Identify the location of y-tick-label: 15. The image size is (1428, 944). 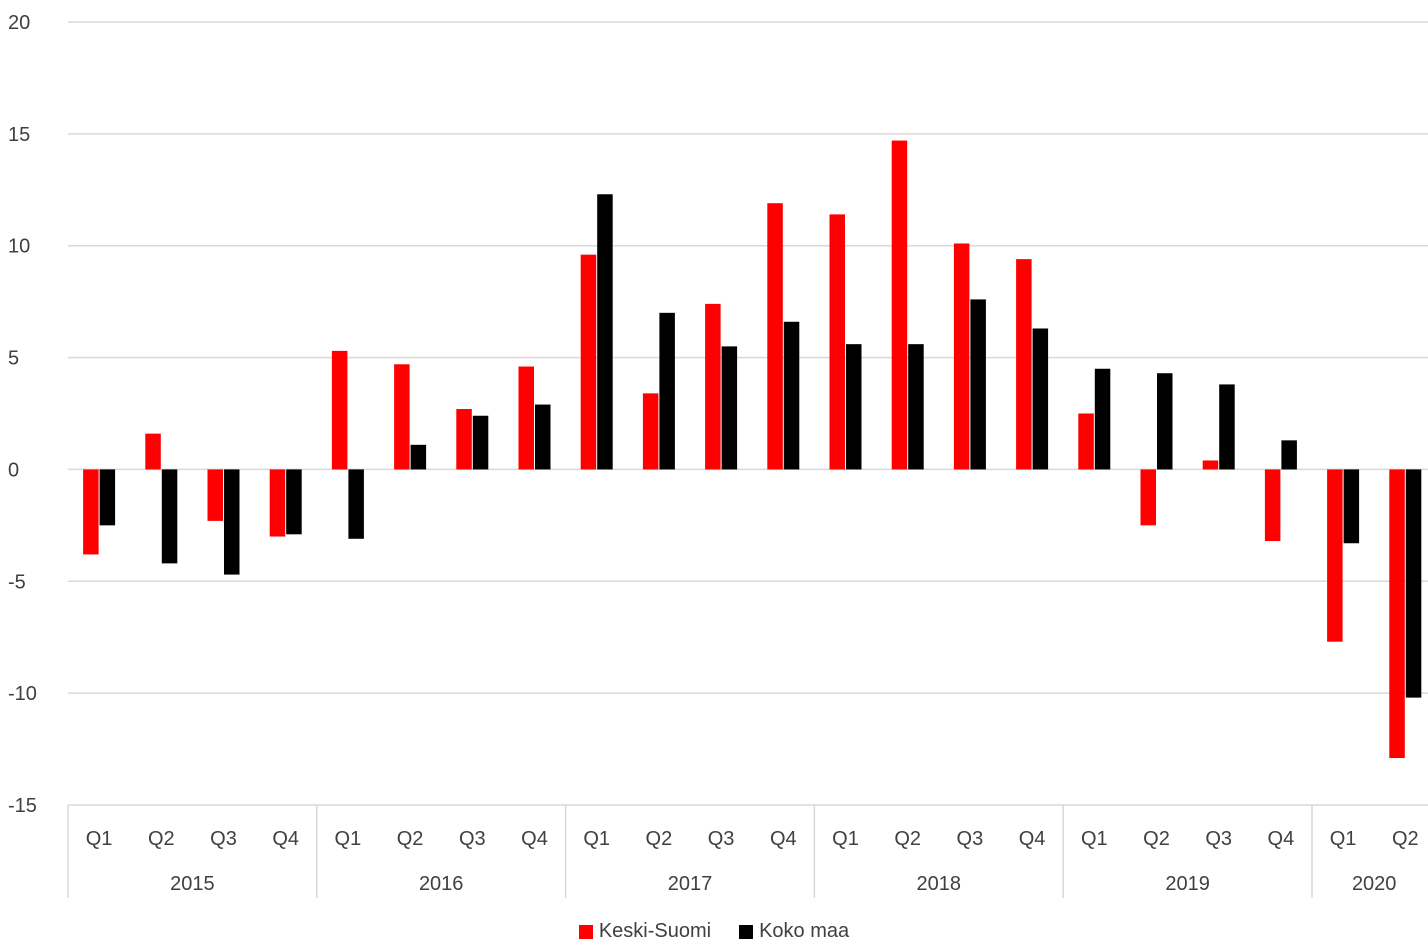
(19, 135).